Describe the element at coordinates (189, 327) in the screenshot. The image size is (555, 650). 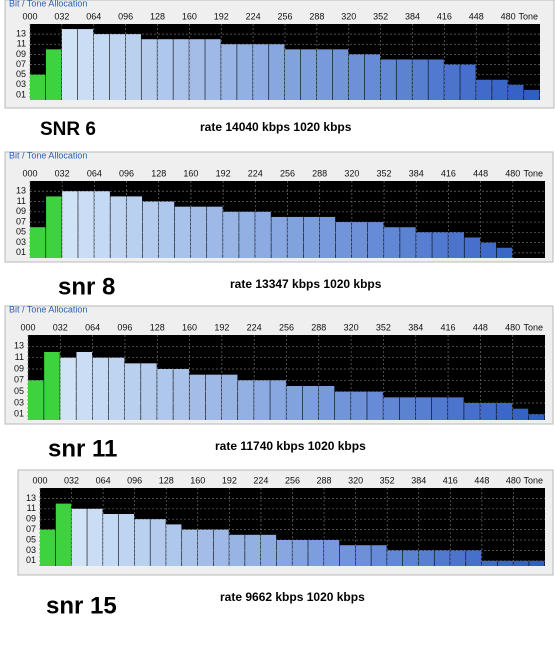
I see `x-tick-label: 160` at that location.